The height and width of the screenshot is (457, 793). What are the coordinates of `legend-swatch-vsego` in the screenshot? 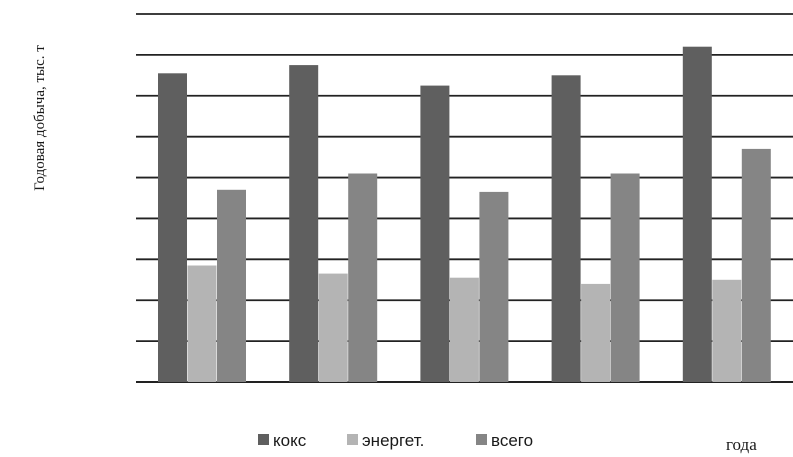 It's located at (481, 439).